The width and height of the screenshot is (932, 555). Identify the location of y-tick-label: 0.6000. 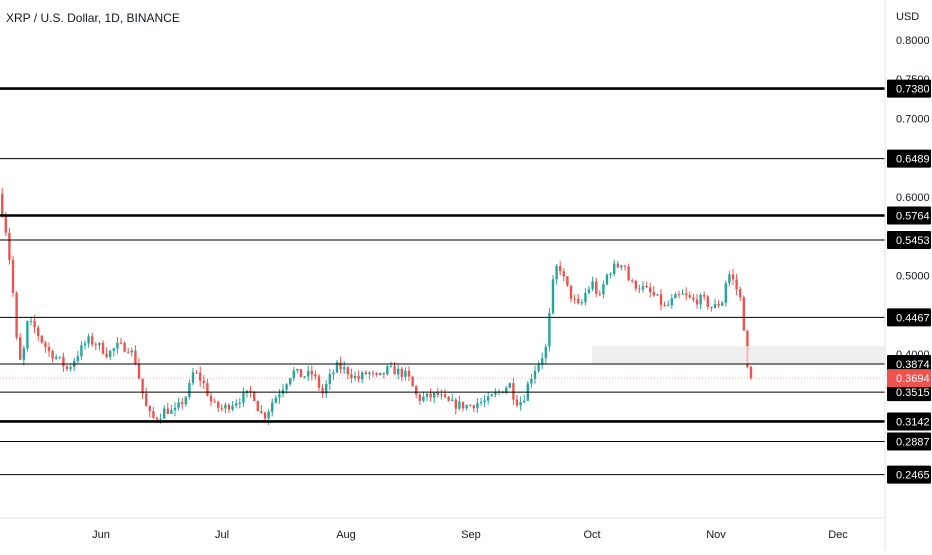
(913, 198).